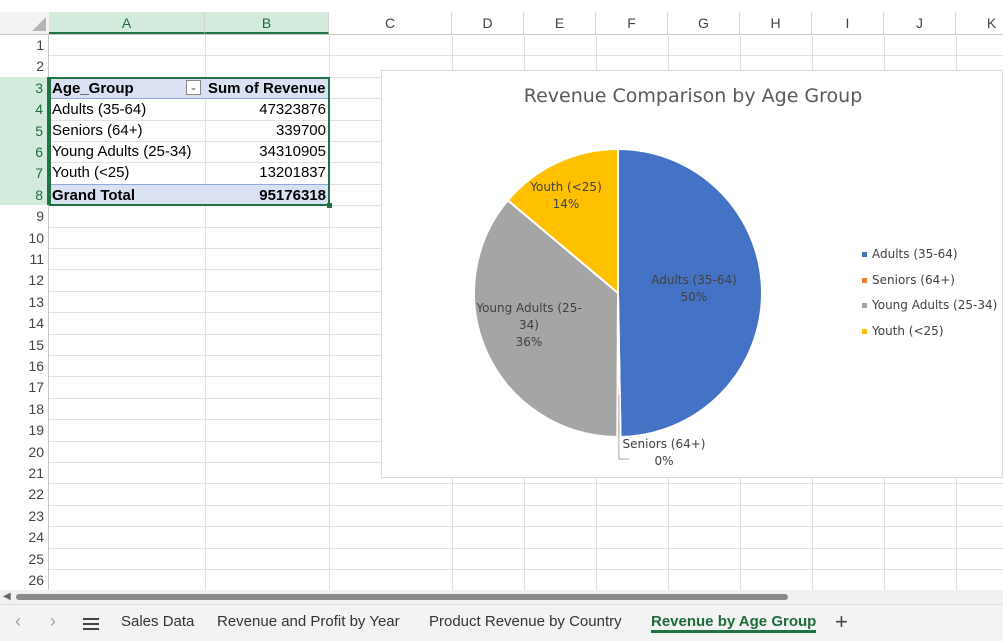 This screenshot has height=641, width=1003. What do you see at coordinates (24, 451) in the screenshot?
I see `row-header: 20` at bounding box center [24, 451].